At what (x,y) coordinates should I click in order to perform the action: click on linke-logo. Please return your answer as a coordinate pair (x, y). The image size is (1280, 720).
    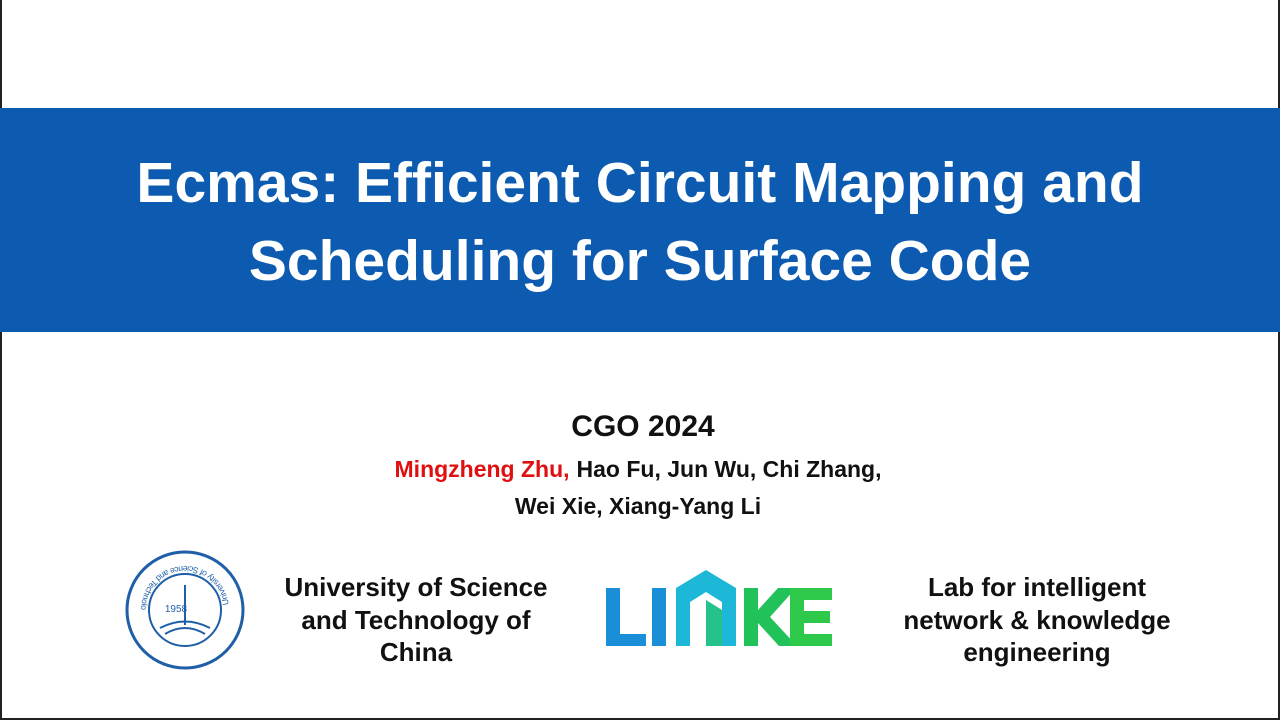
    Looking at the image, I should click on (719, 608).